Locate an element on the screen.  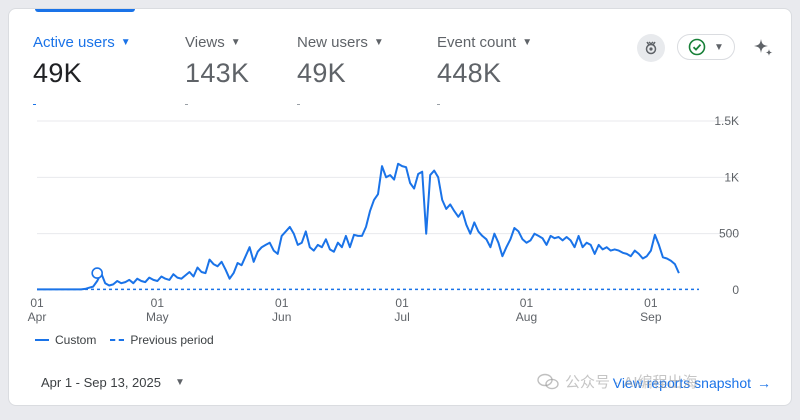
metric-value: 143K is located at coordinates (217, 73).